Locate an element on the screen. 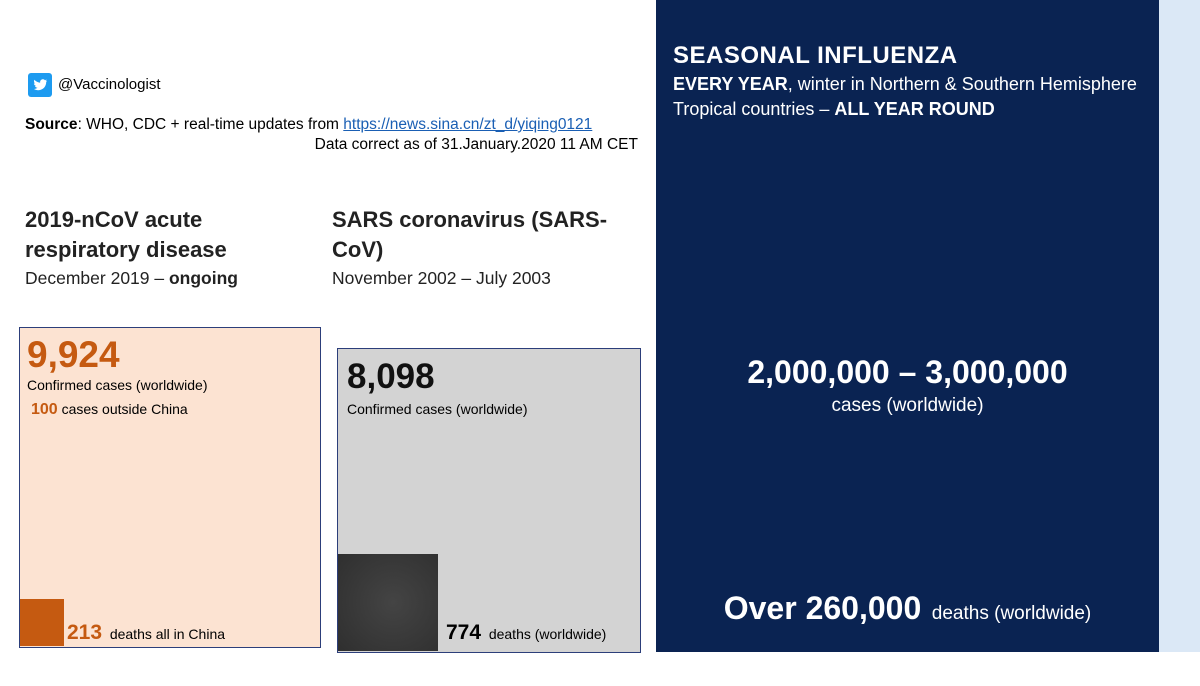  twitter-icon is located at coordinates (40, 85).